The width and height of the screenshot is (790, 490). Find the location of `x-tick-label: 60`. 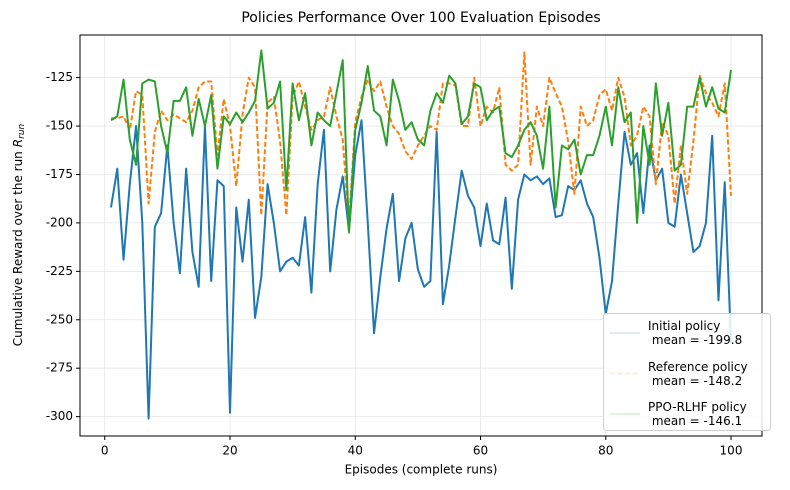

x-tick-label: 60 is located at coordinates (480, 451).